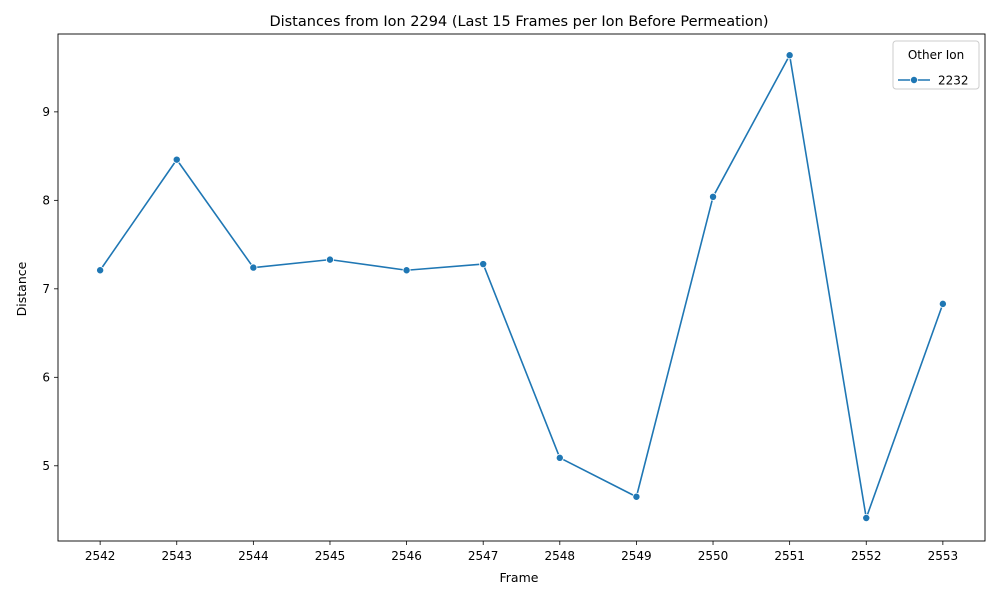 The height and width of the screenshot is (600, 1000). What do you see at coordinates (46, 466) in the screenshot?
I see `y-tick-label: 5` at bounding box center [46, 466].